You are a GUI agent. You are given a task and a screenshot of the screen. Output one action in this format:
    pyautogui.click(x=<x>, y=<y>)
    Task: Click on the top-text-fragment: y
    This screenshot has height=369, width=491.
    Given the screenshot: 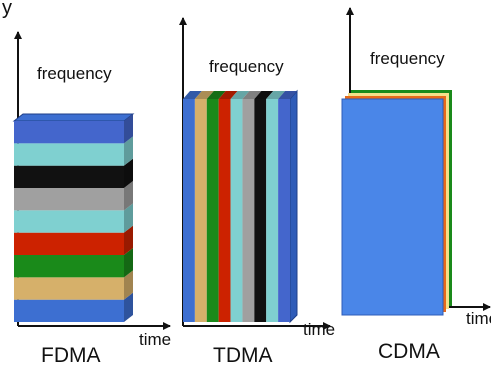 What is the action you would take?
    pyautogui.click(x=7, y=9)
    